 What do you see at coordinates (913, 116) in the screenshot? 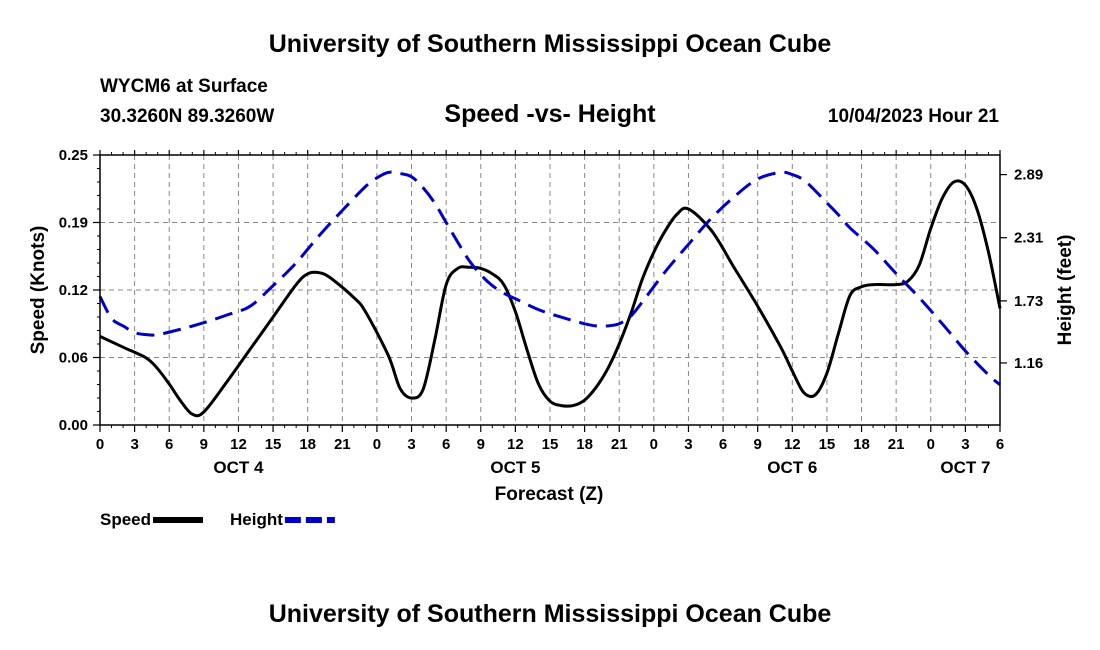
I see `run-time-label: 10/04/2023 Hour 21` at bounding box center [913, 116].